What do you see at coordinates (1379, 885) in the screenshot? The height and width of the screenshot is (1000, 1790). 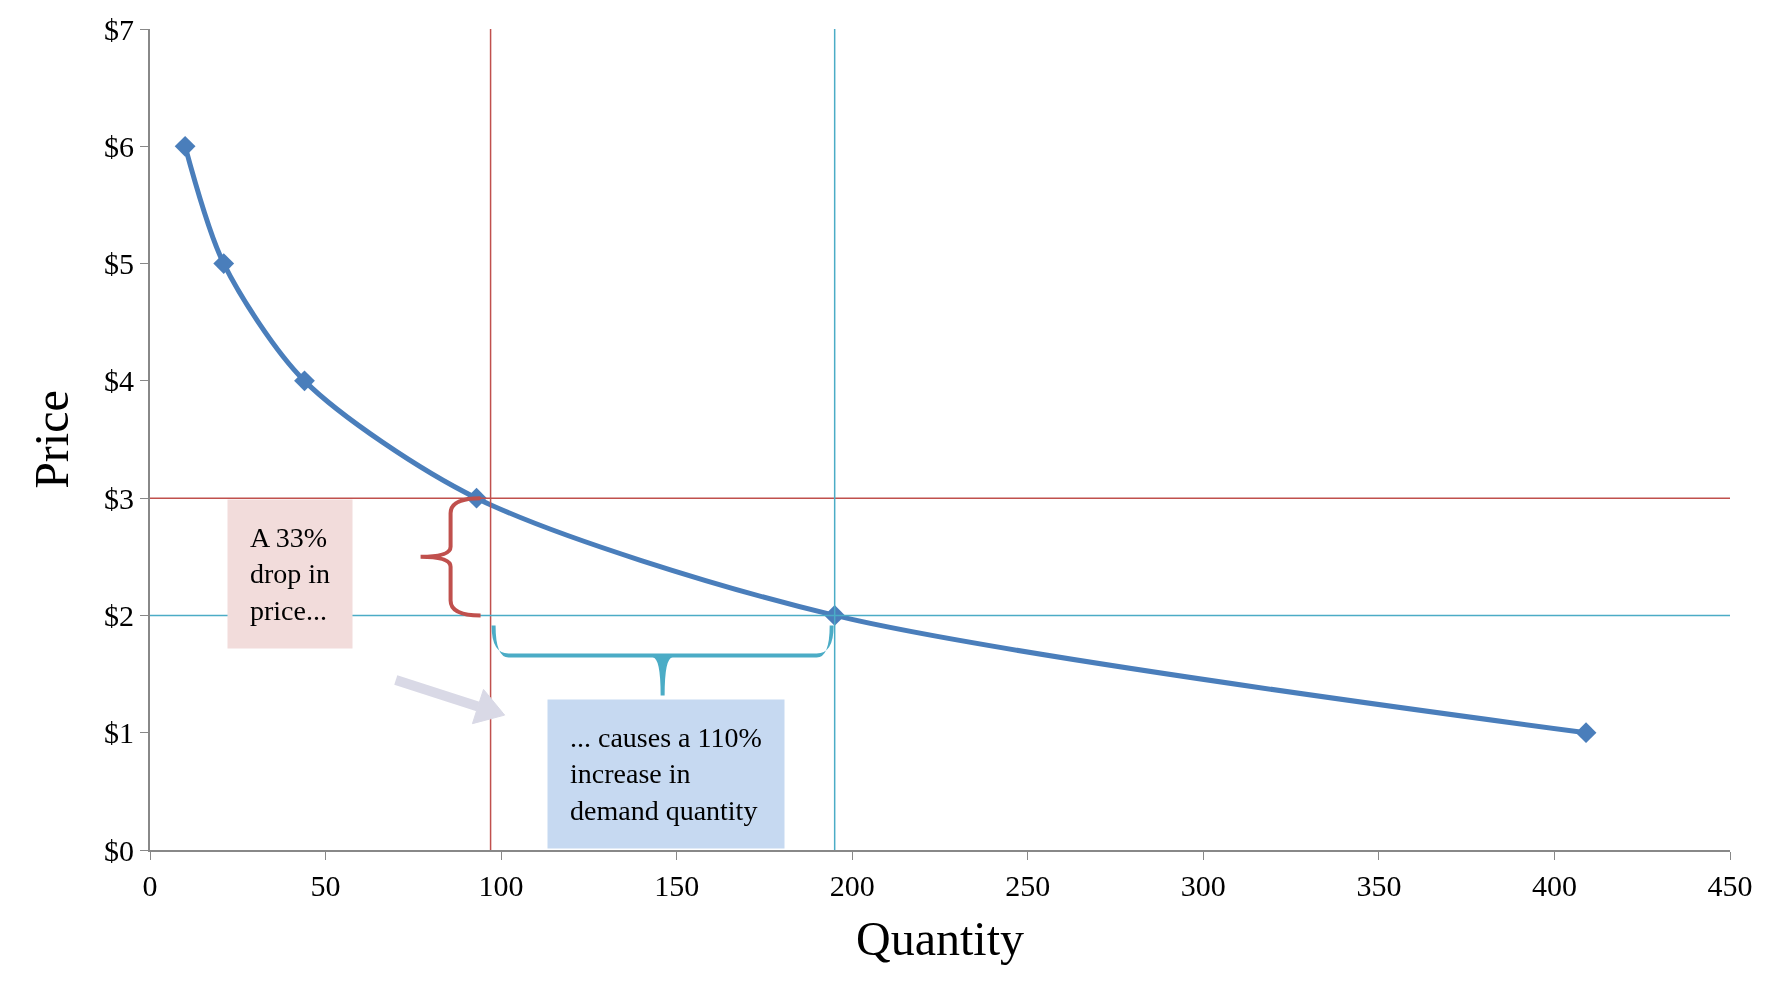 I see `x-tick-label: 350` at bounding box center [1379, 885].